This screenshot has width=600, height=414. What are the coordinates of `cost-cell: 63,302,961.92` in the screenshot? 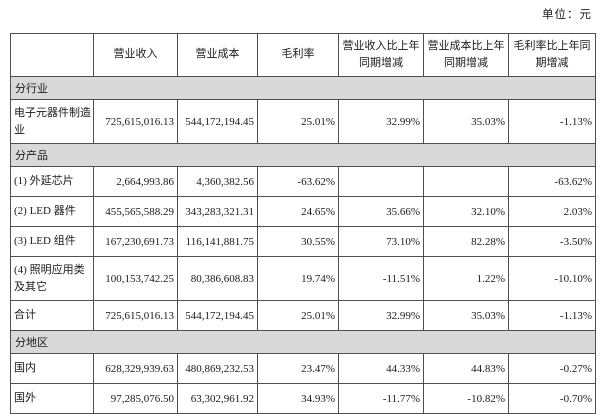 It's located at (217, 398).